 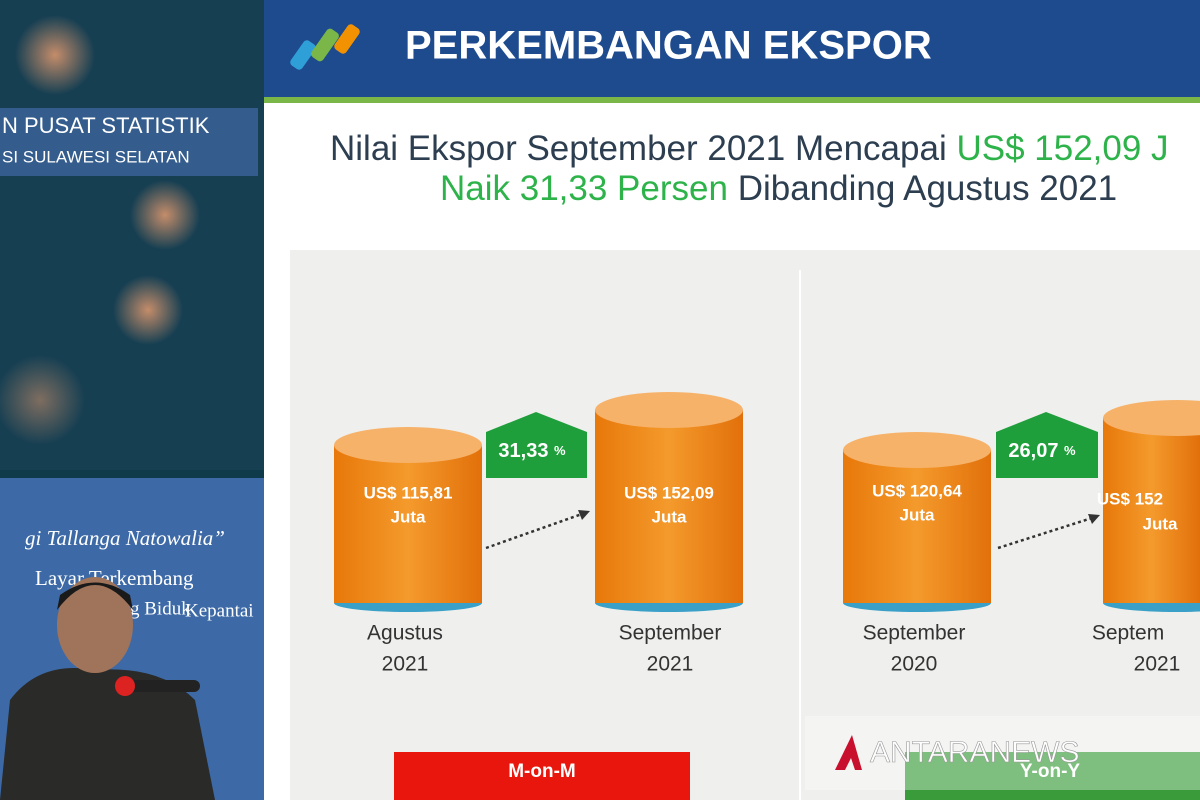 I want to click on org-region: SI SULAWESI SELATAN, so click(x=96, y=156).